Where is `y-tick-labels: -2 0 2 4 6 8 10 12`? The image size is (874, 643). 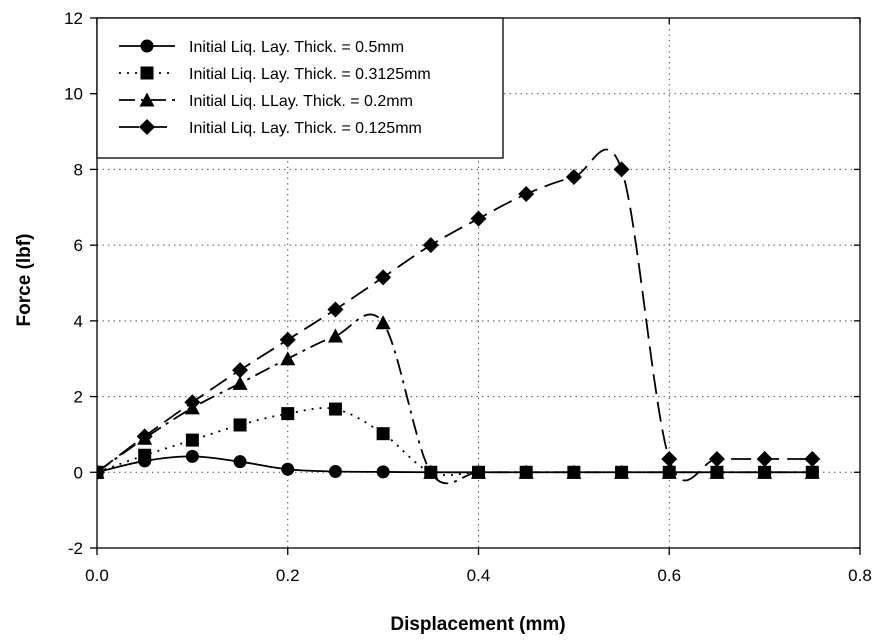 y-tick-labels: -2 0 2 4 6 8 10 12 is located at coordinates (73, 283).